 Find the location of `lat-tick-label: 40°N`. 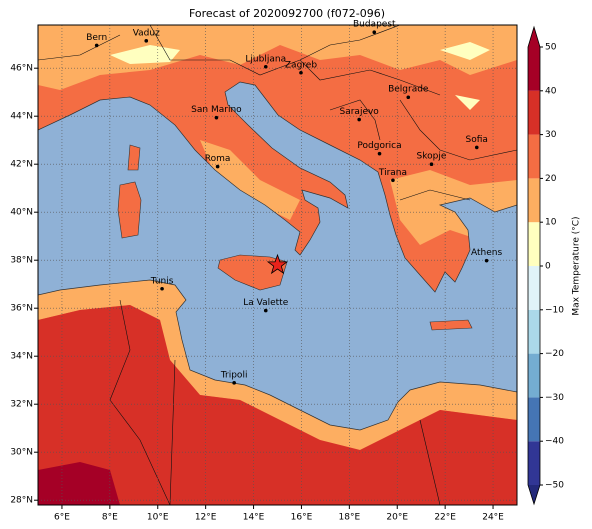

lat-tick-label: 40°N is located at coordinates (21, 213).